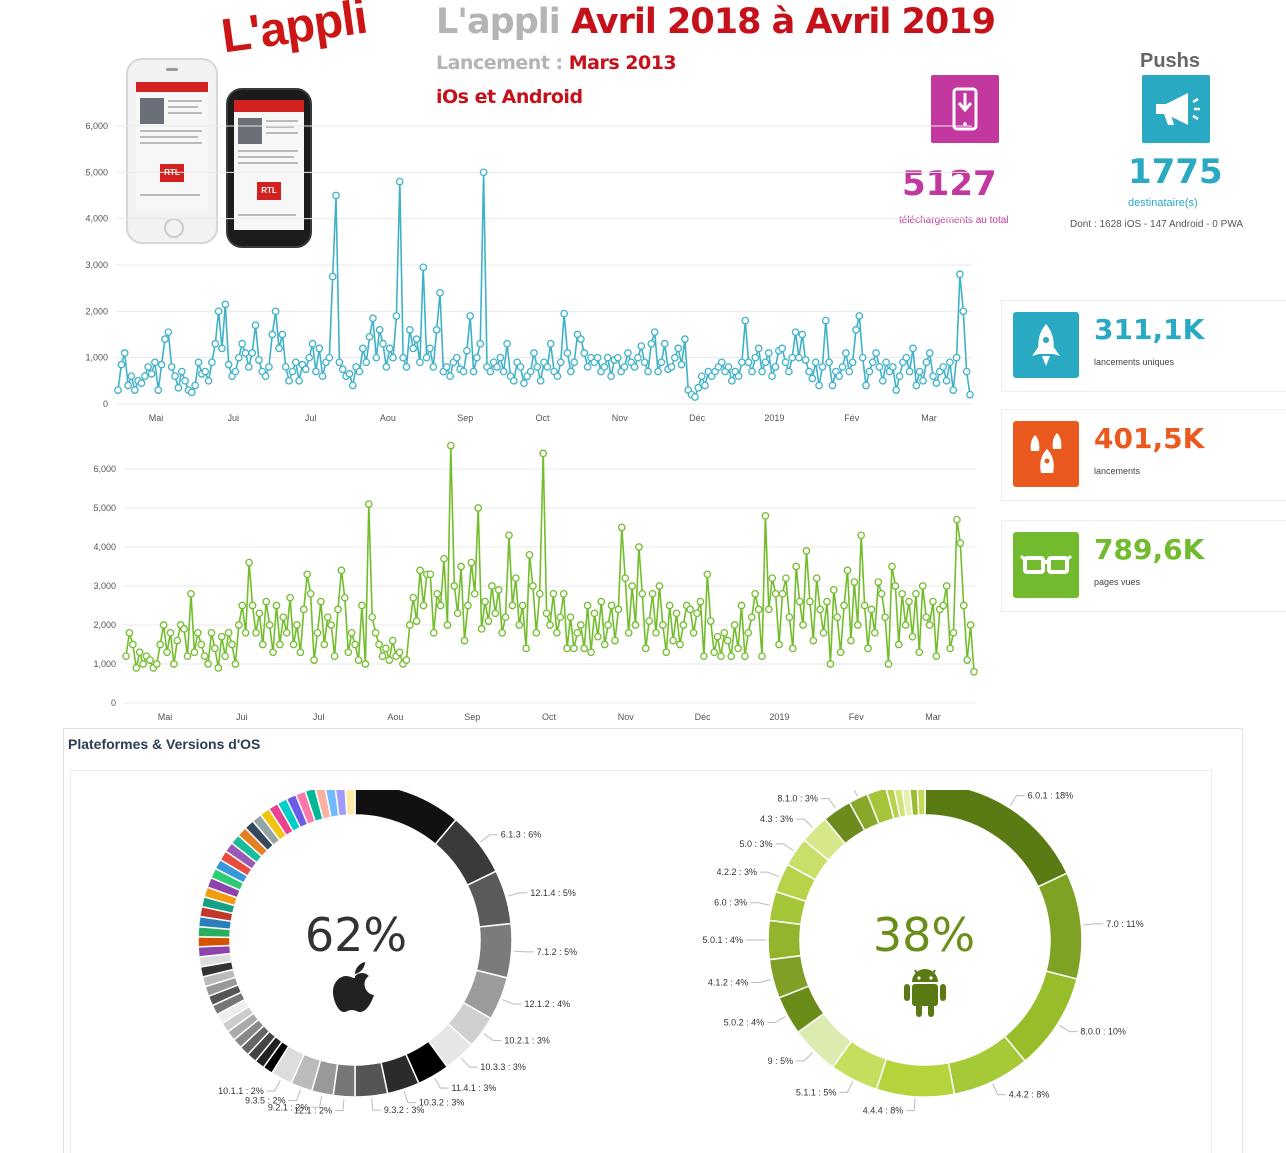  Describe the element at coordinates (1046, 454) in the screenshot. I see `rockets-icon` at that location.